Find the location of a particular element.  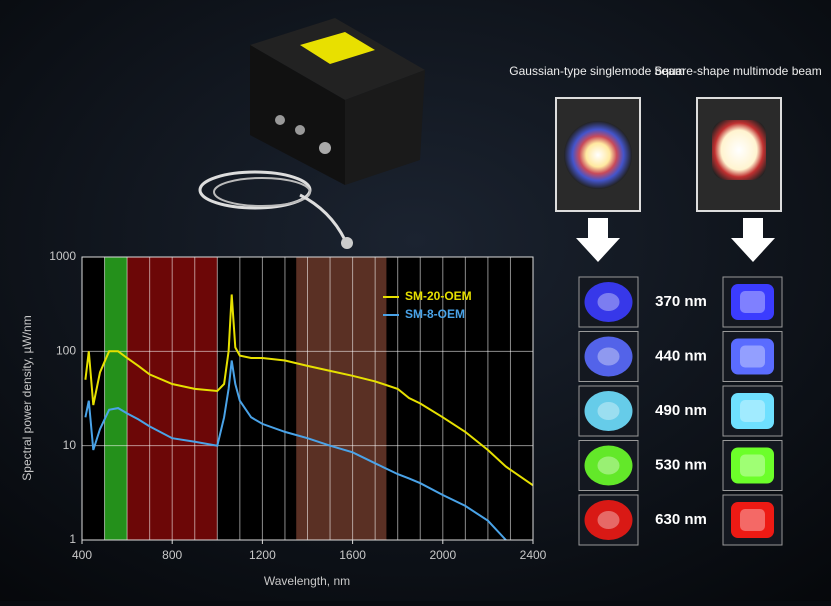

wavelength-label: 630 nm is located at coordinates (681, 519).